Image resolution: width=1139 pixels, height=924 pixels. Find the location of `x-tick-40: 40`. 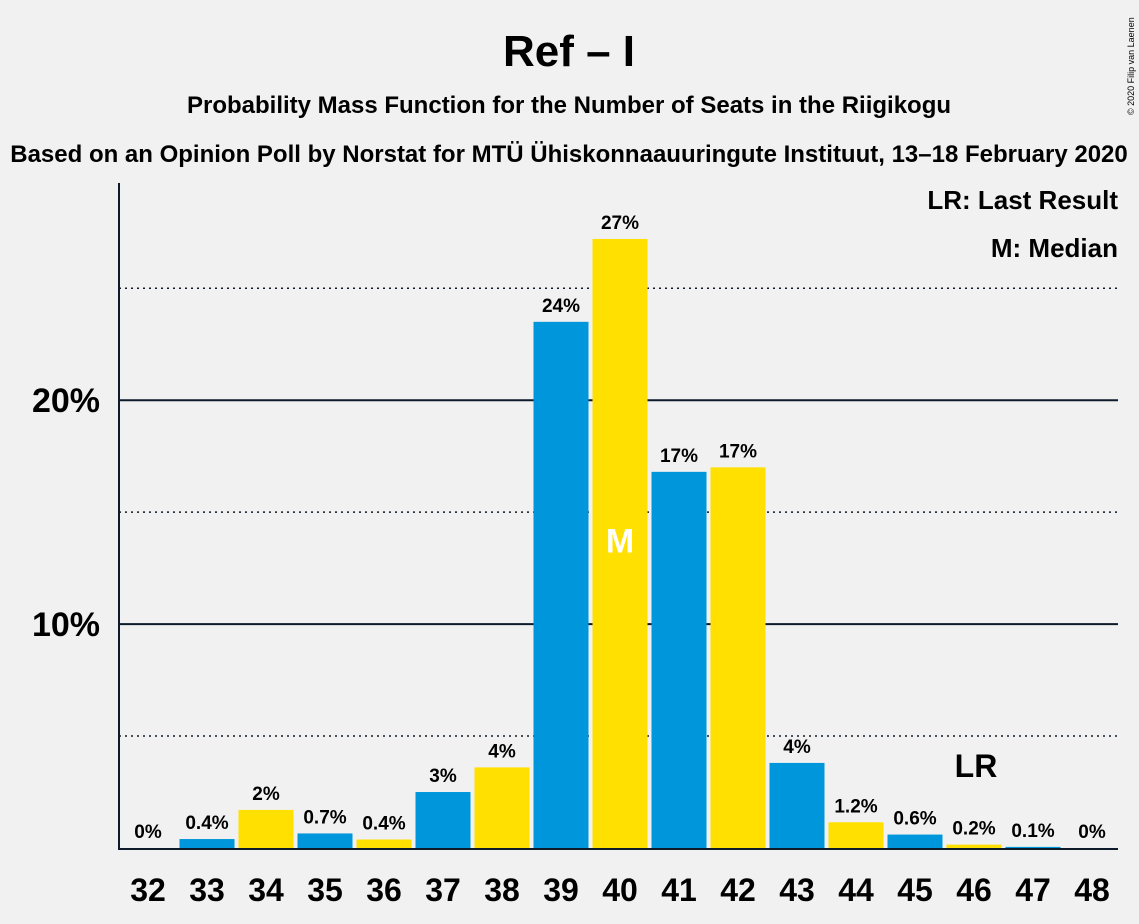

x-tick-40: 40 is located at coordinates (620, 890).